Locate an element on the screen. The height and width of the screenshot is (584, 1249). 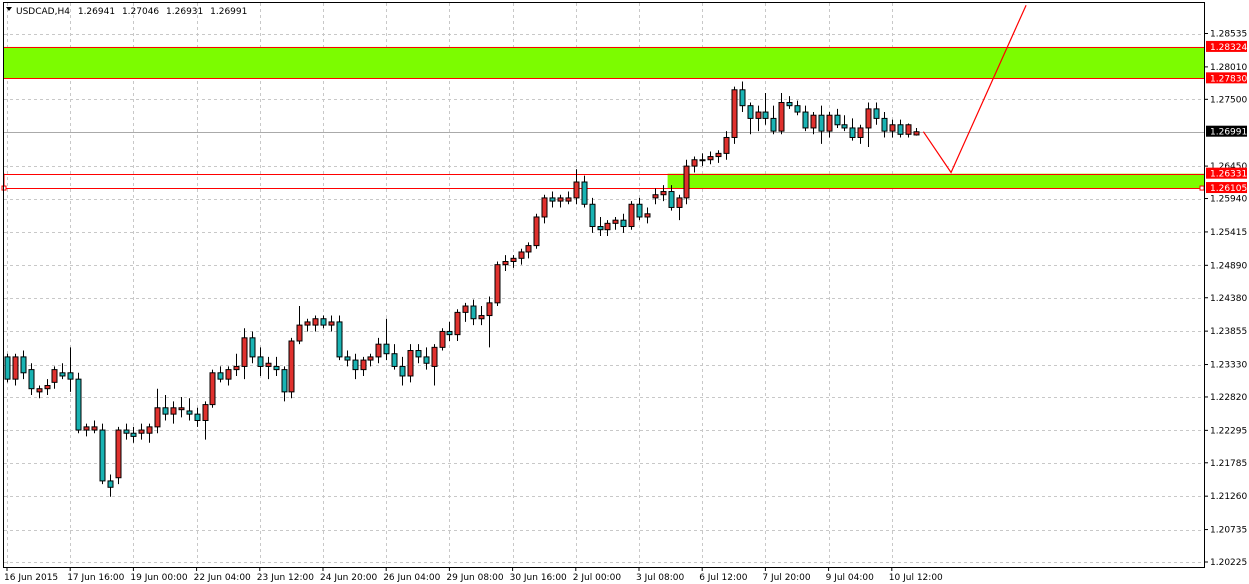
x-tick-label: 3 Jul 08:00 is located at coordinates (660, 578).